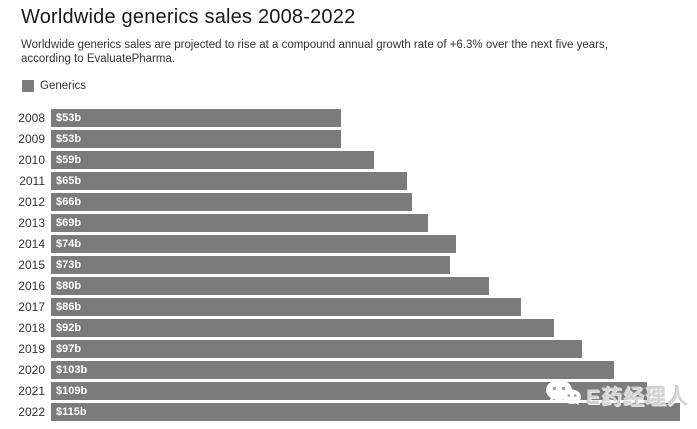 The height and width of the screenshot is (429, 697). I want to click on bar-2021: $109b, so click(349, 391).